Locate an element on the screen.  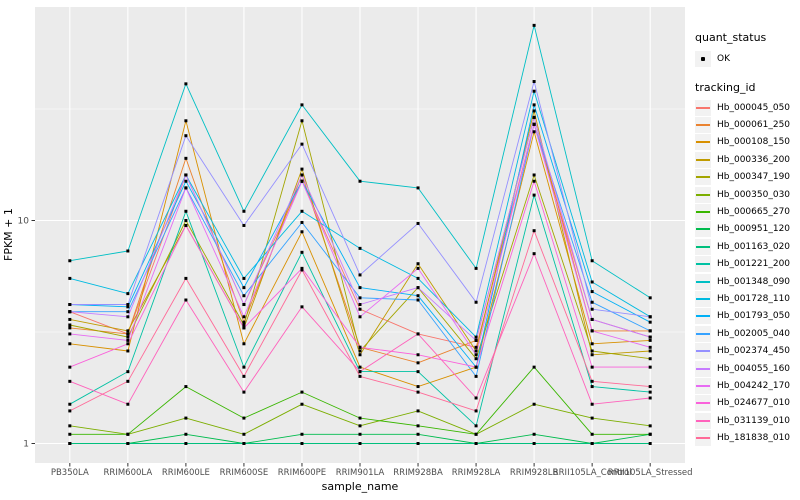
legend-item: Hb_004242_170 is located at coordinates (747, 385).